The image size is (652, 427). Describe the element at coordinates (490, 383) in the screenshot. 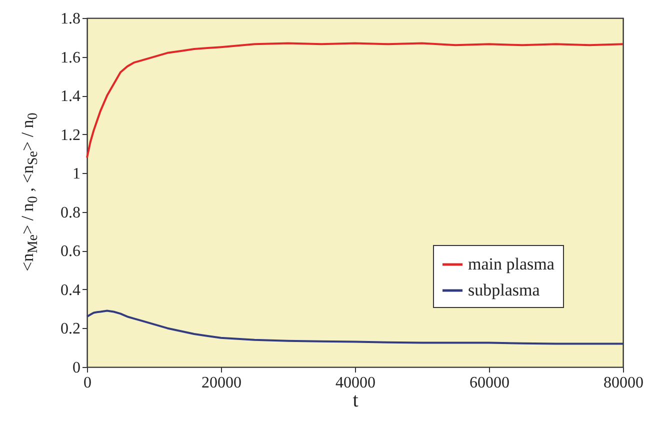

I see `x-tick-label: 60000` at that location.